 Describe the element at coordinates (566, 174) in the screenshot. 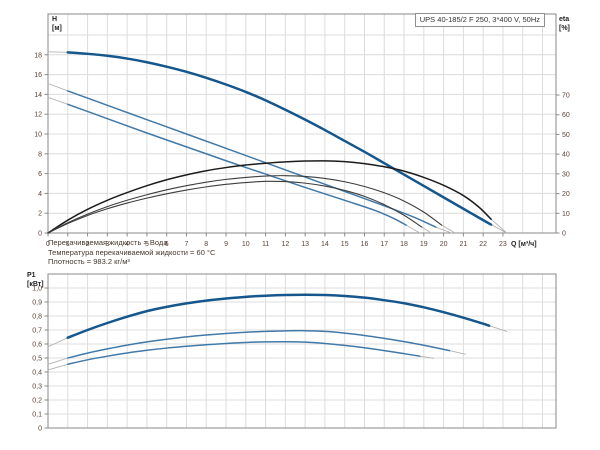

I see `eta-tick-label: 30` at that location.